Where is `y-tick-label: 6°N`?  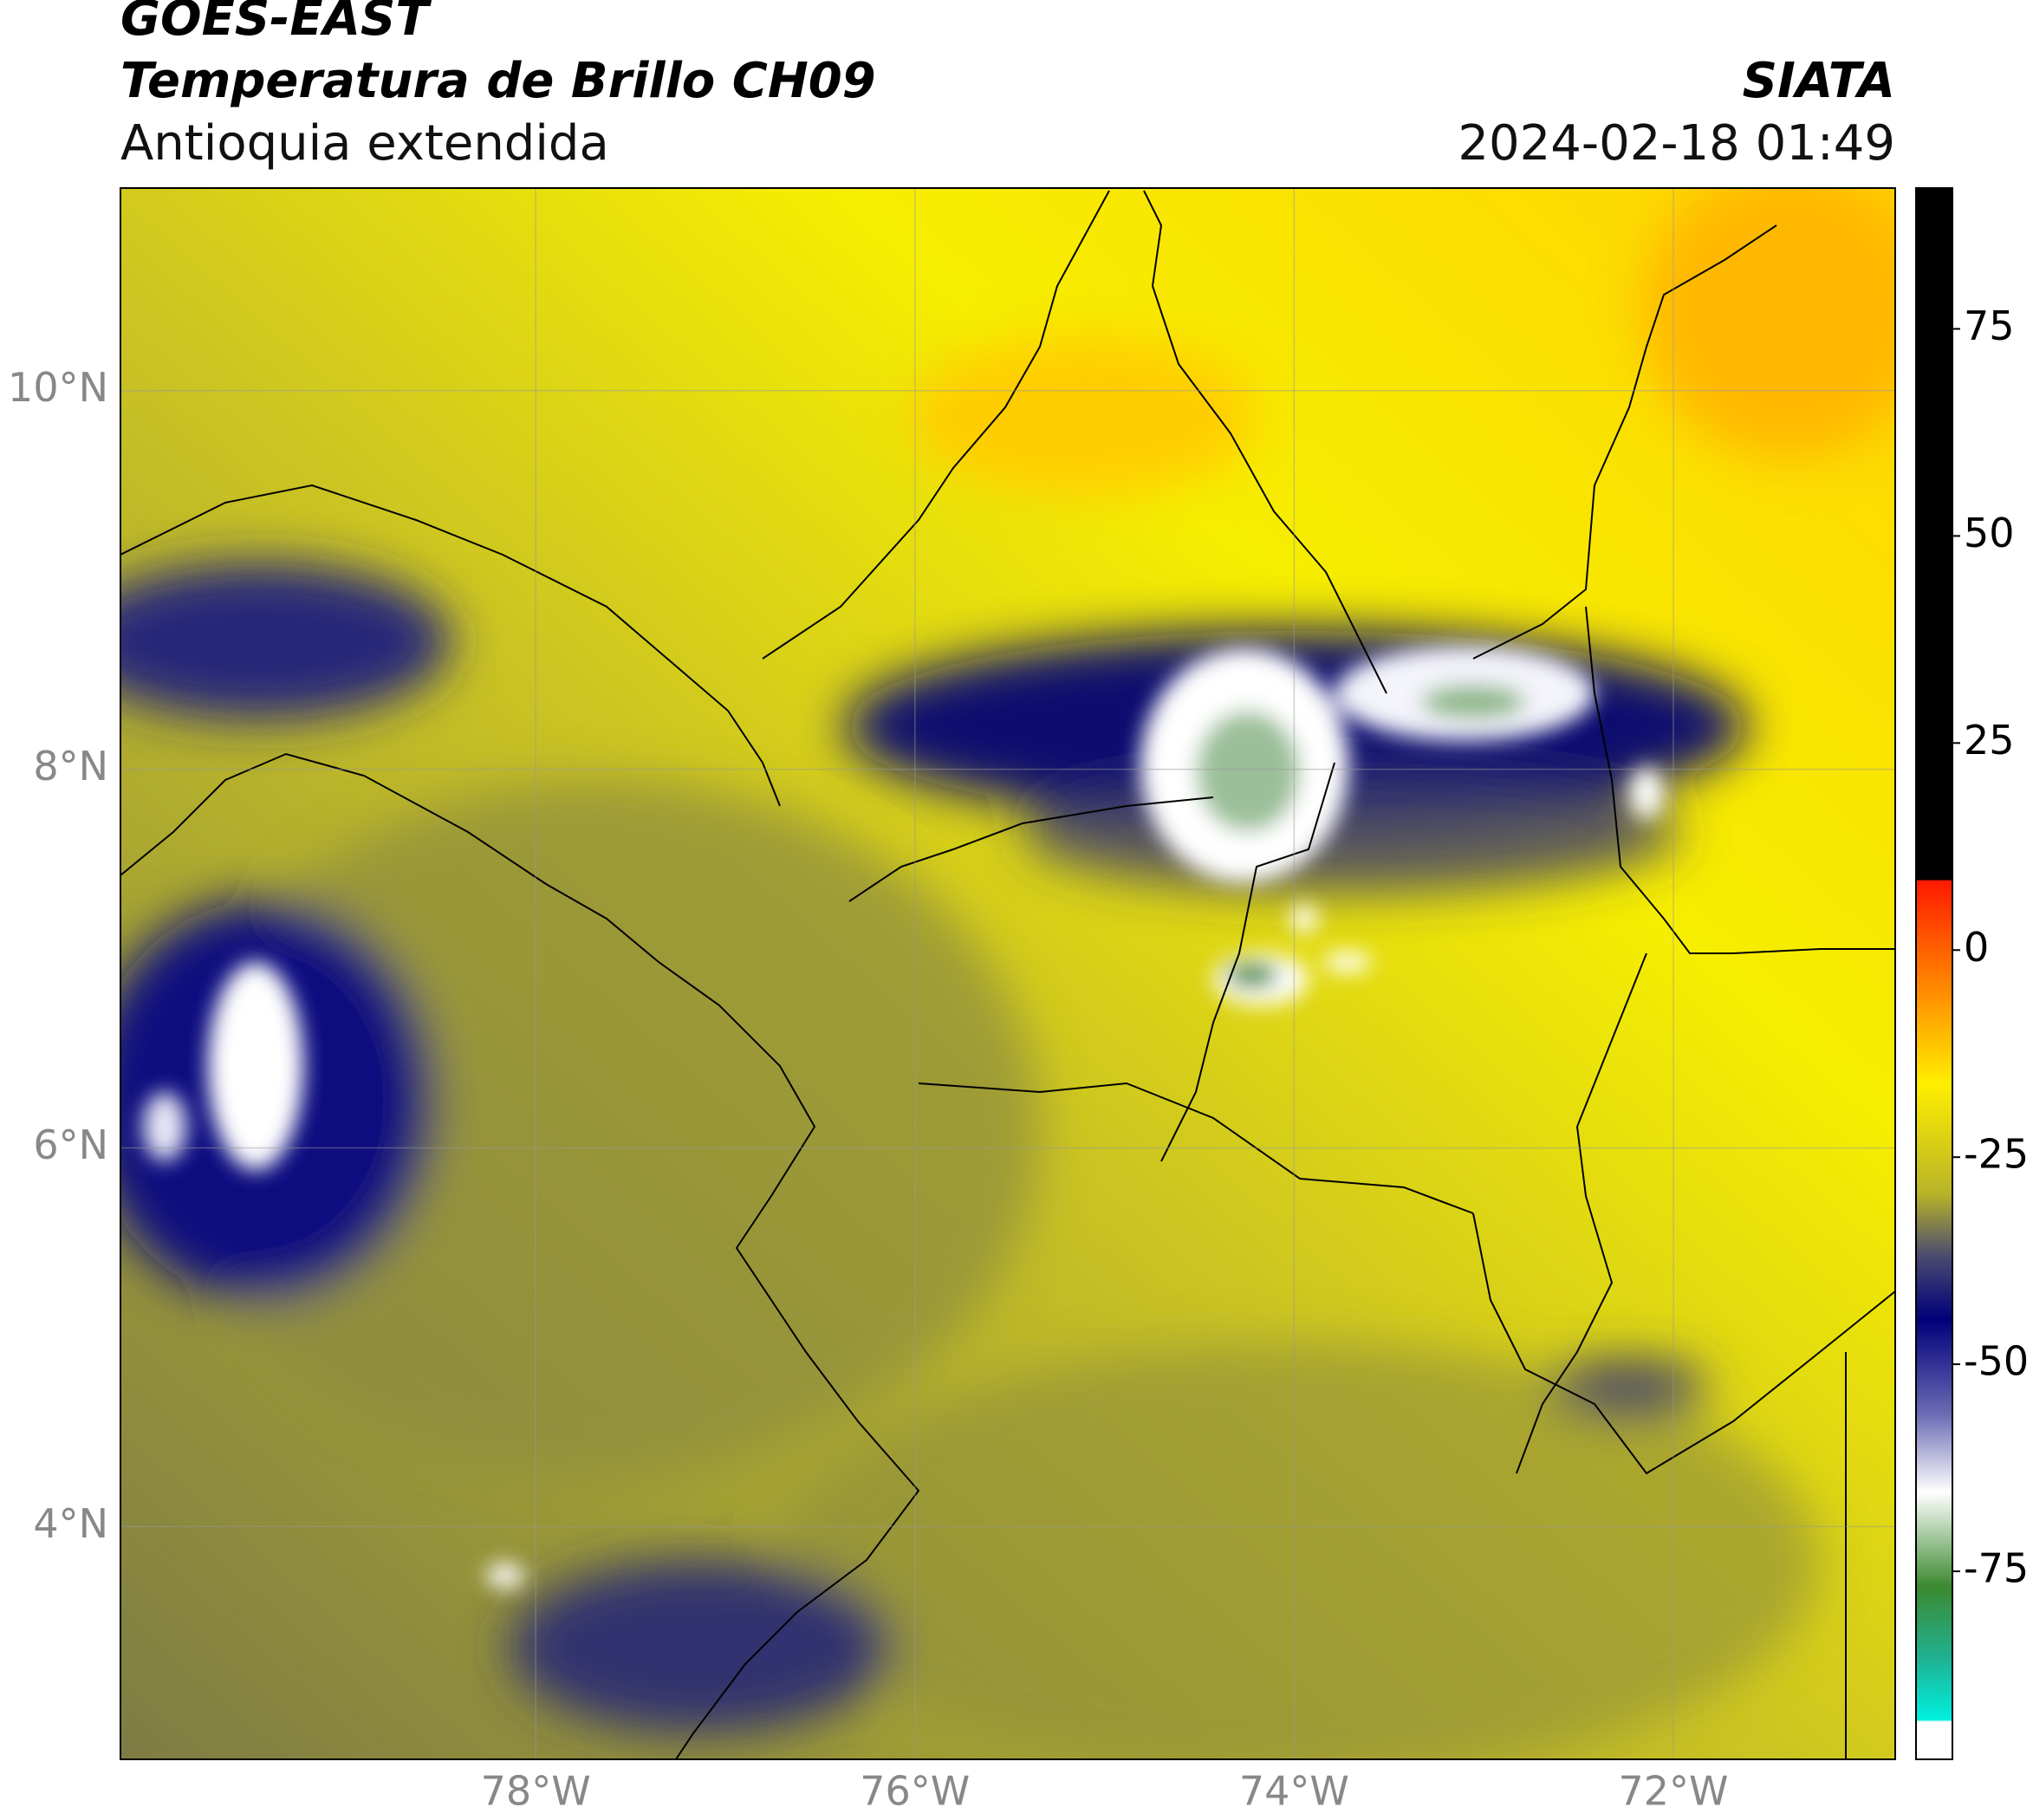
y-tick-label: 6°N is located at coordinates (70, 1144).